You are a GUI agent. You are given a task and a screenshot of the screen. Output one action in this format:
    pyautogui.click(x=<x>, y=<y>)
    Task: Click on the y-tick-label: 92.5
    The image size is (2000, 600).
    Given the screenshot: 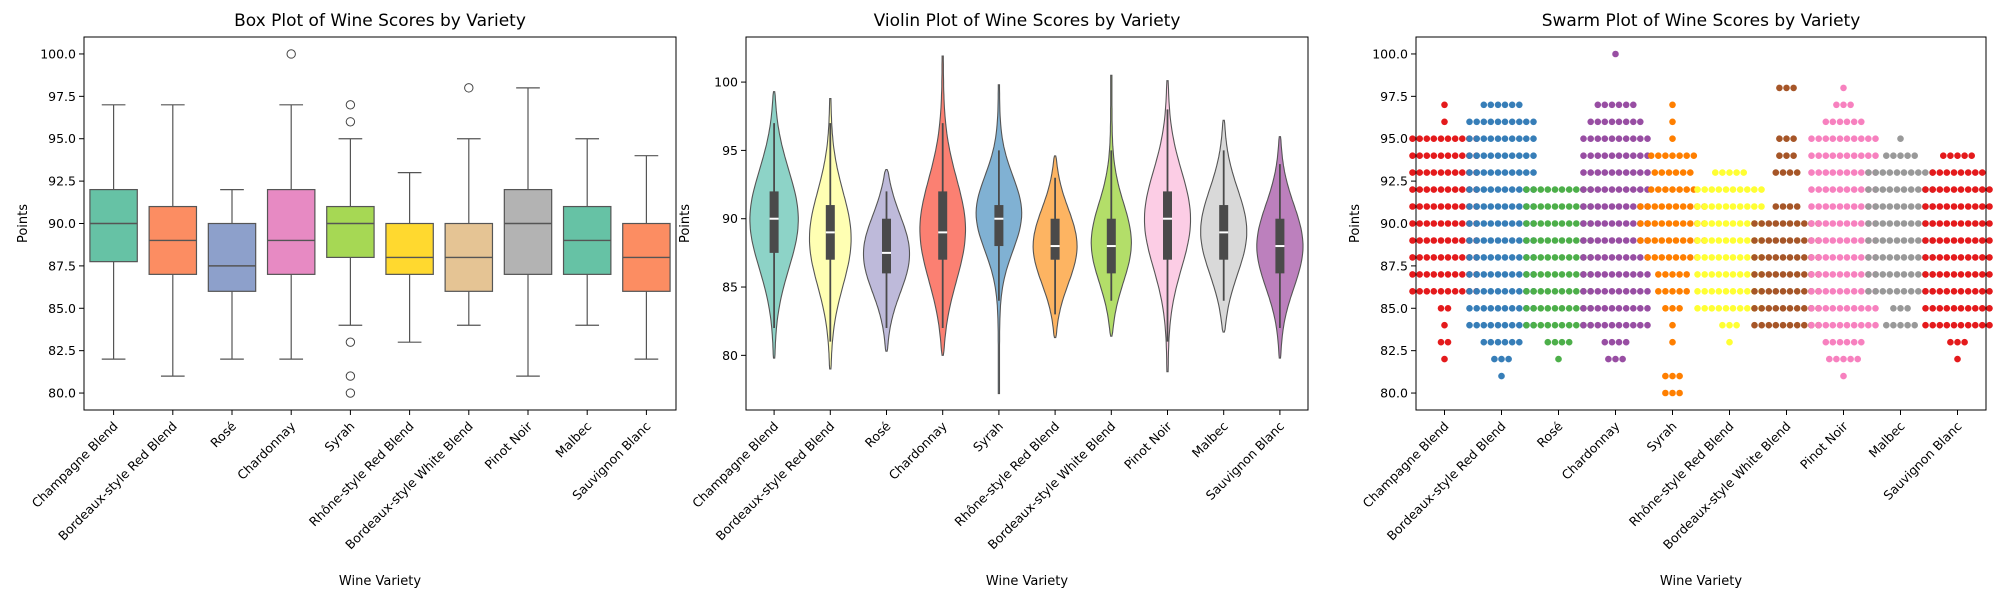 What is the action you would take?
    pyautogui.click(x=62, y=181)
    